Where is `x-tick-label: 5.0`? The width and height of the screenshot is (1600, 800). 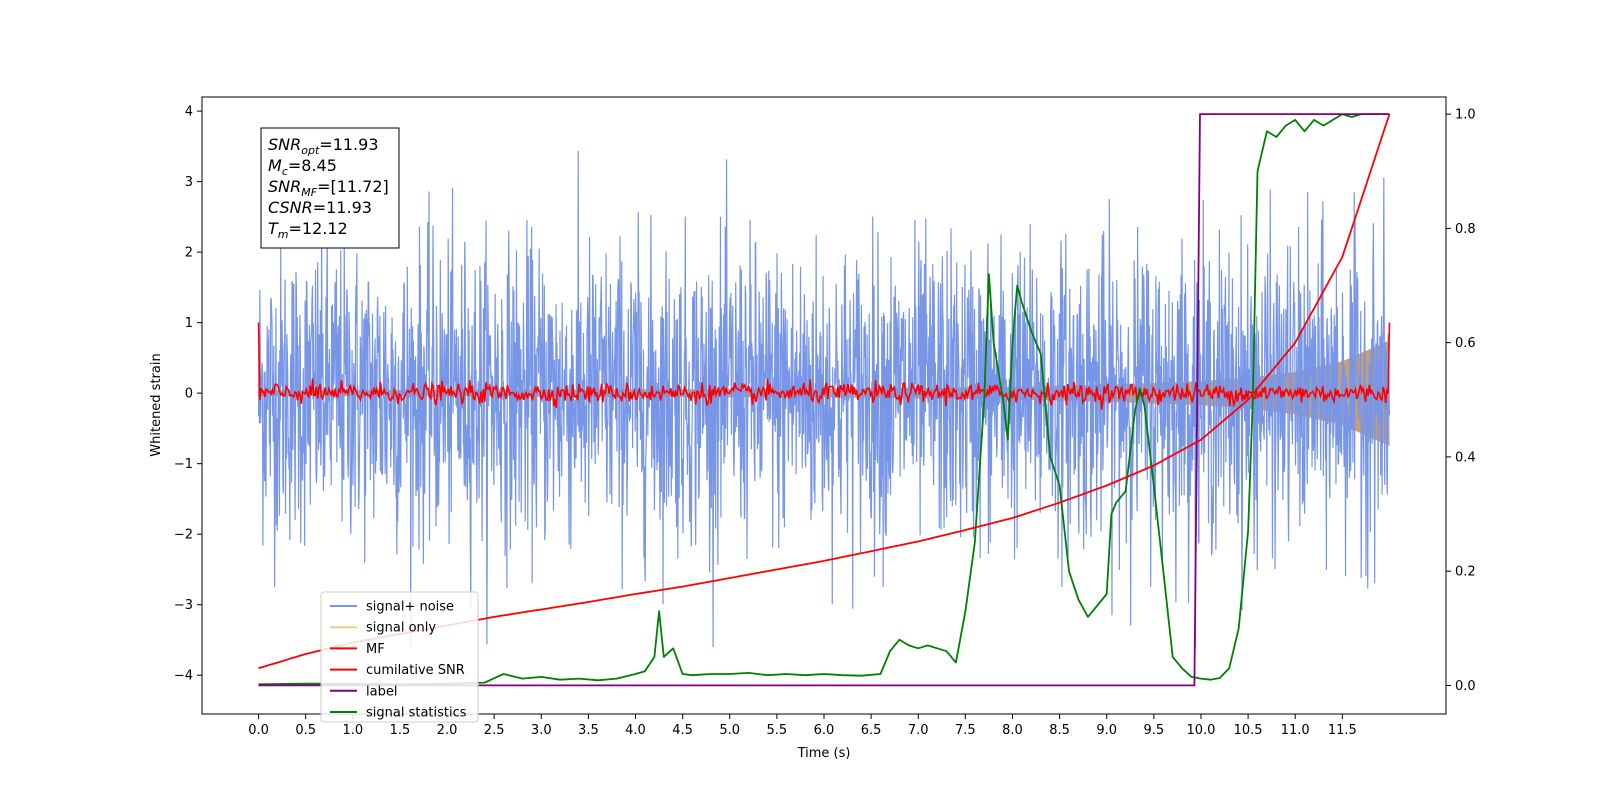
x-tick-label: 5.0 is located at coordinates (729, 730).